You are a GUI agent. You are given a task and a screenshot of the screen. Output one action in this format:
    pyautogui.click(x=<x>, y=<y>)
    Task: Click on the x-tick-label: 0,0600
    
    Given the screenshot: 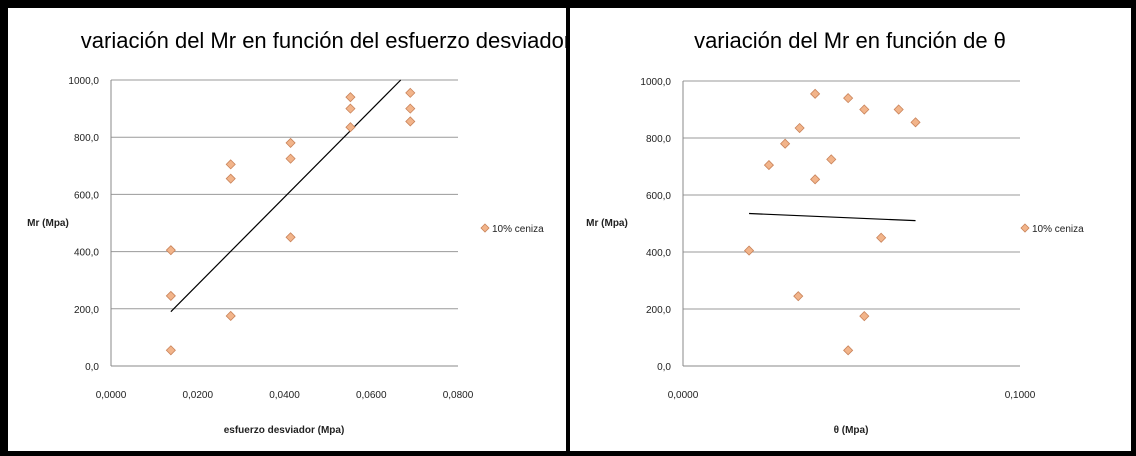 What is the action you would take?
    pyautogui.click(x=371, y=395)
    